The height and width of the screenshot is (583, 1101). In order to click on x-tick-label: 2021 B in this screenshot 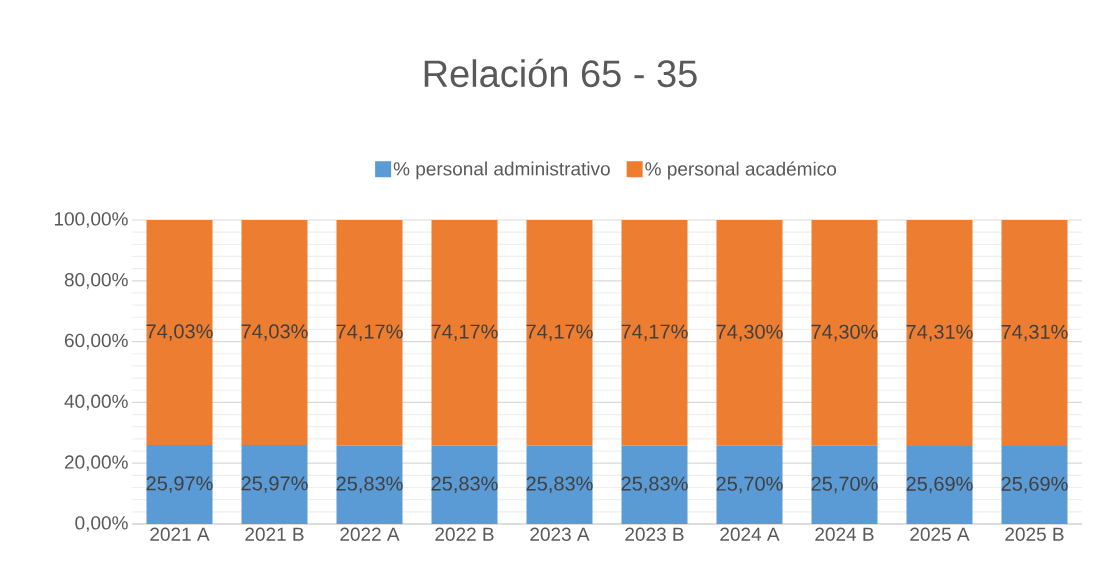, I will do `click(274, 534)`.